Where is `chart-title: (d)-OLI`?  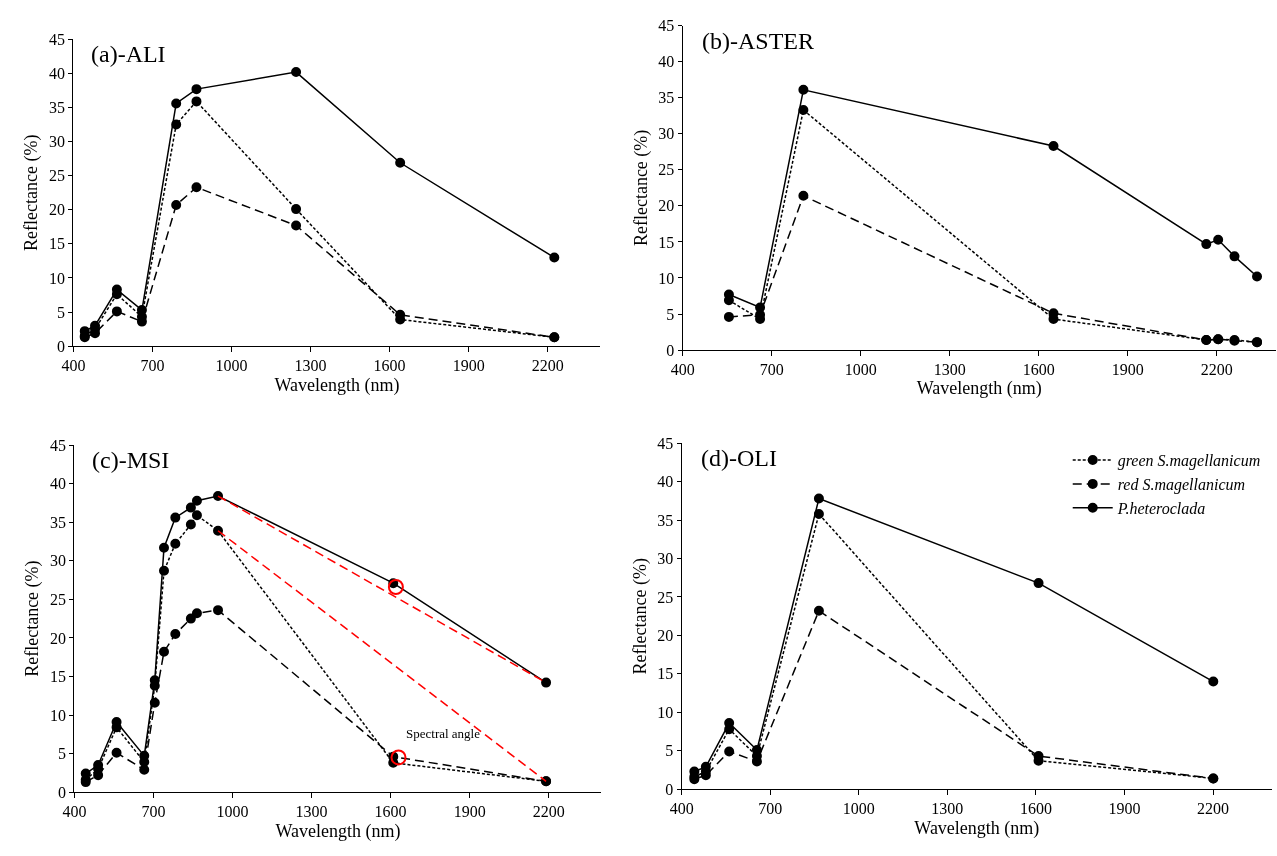 chart-title: (d)-OLI is located at coordinates (739, 458).